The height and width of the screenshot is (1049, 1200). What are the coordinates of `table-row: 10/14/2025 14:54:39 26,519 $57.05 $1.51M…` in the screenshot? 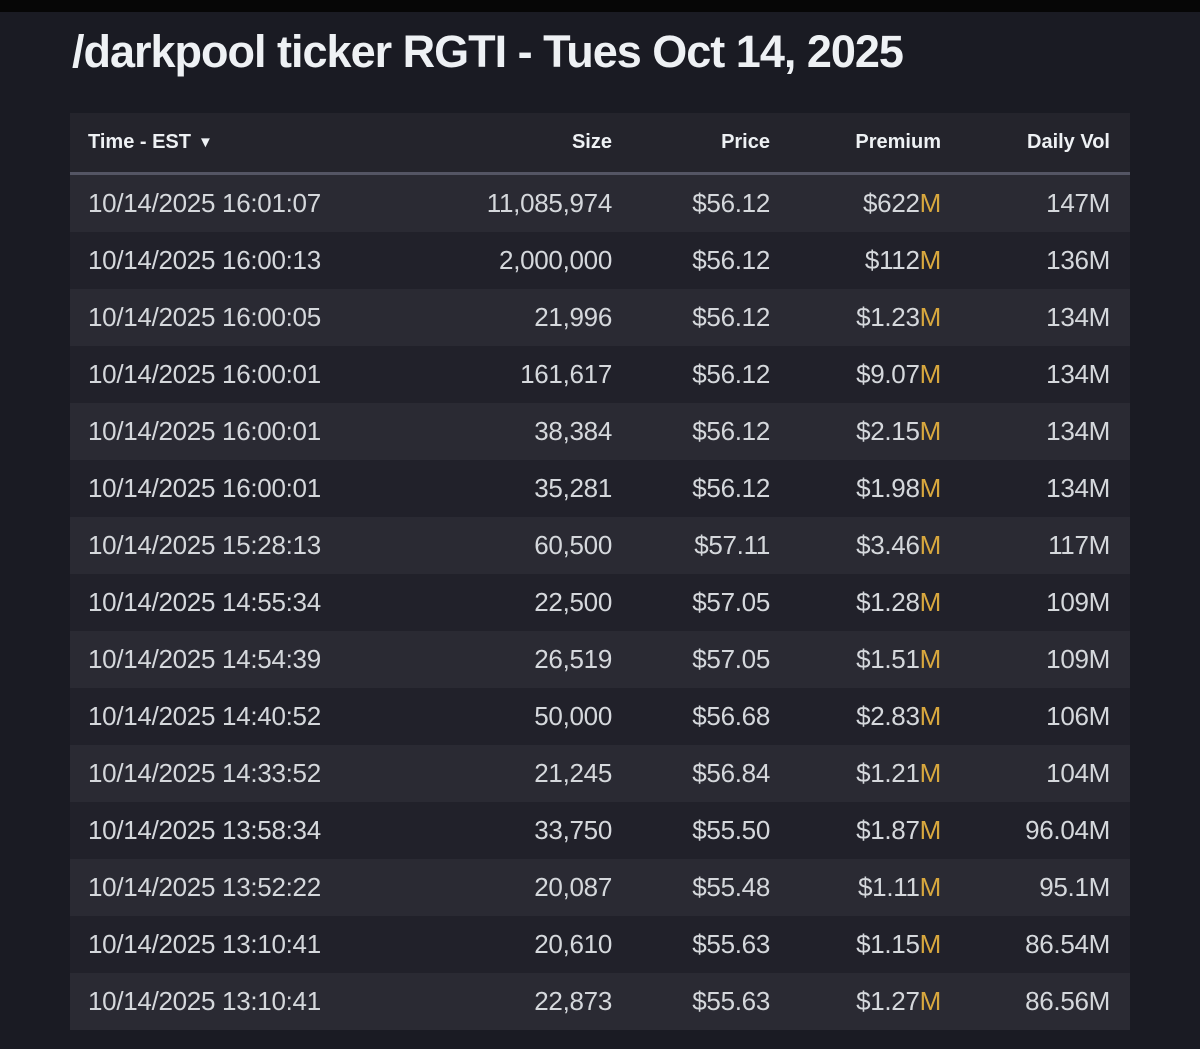 It's located at (600, 659).